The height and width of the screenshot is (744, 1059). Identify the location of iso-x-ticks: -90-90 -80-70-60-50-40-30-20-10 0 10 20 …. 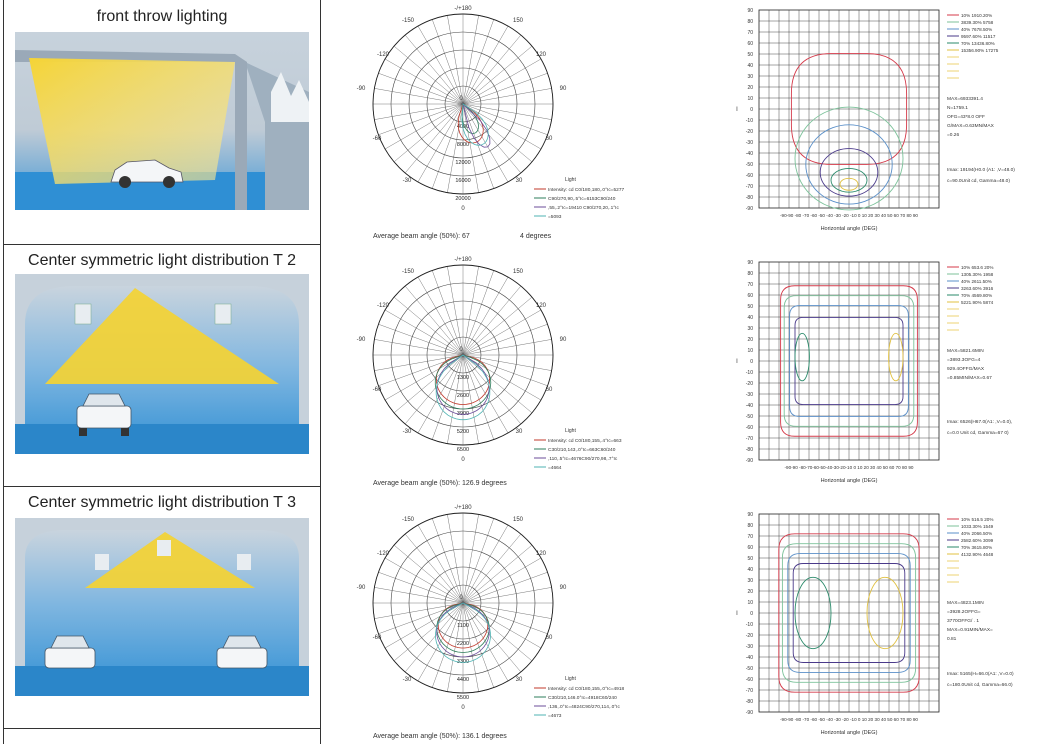
(849, 467).